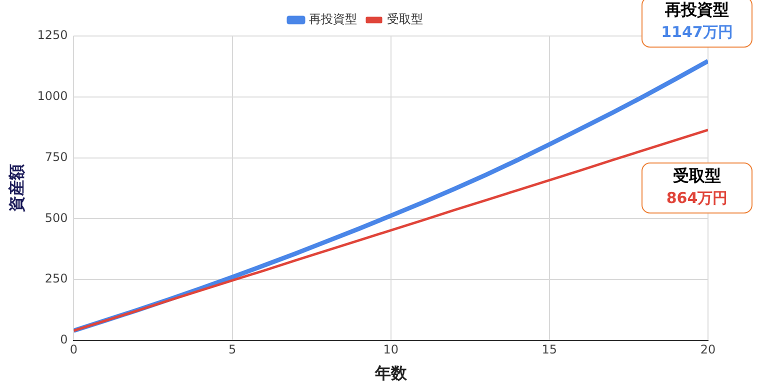  I want to click on legend-label: 受取型, so click(405, 19).